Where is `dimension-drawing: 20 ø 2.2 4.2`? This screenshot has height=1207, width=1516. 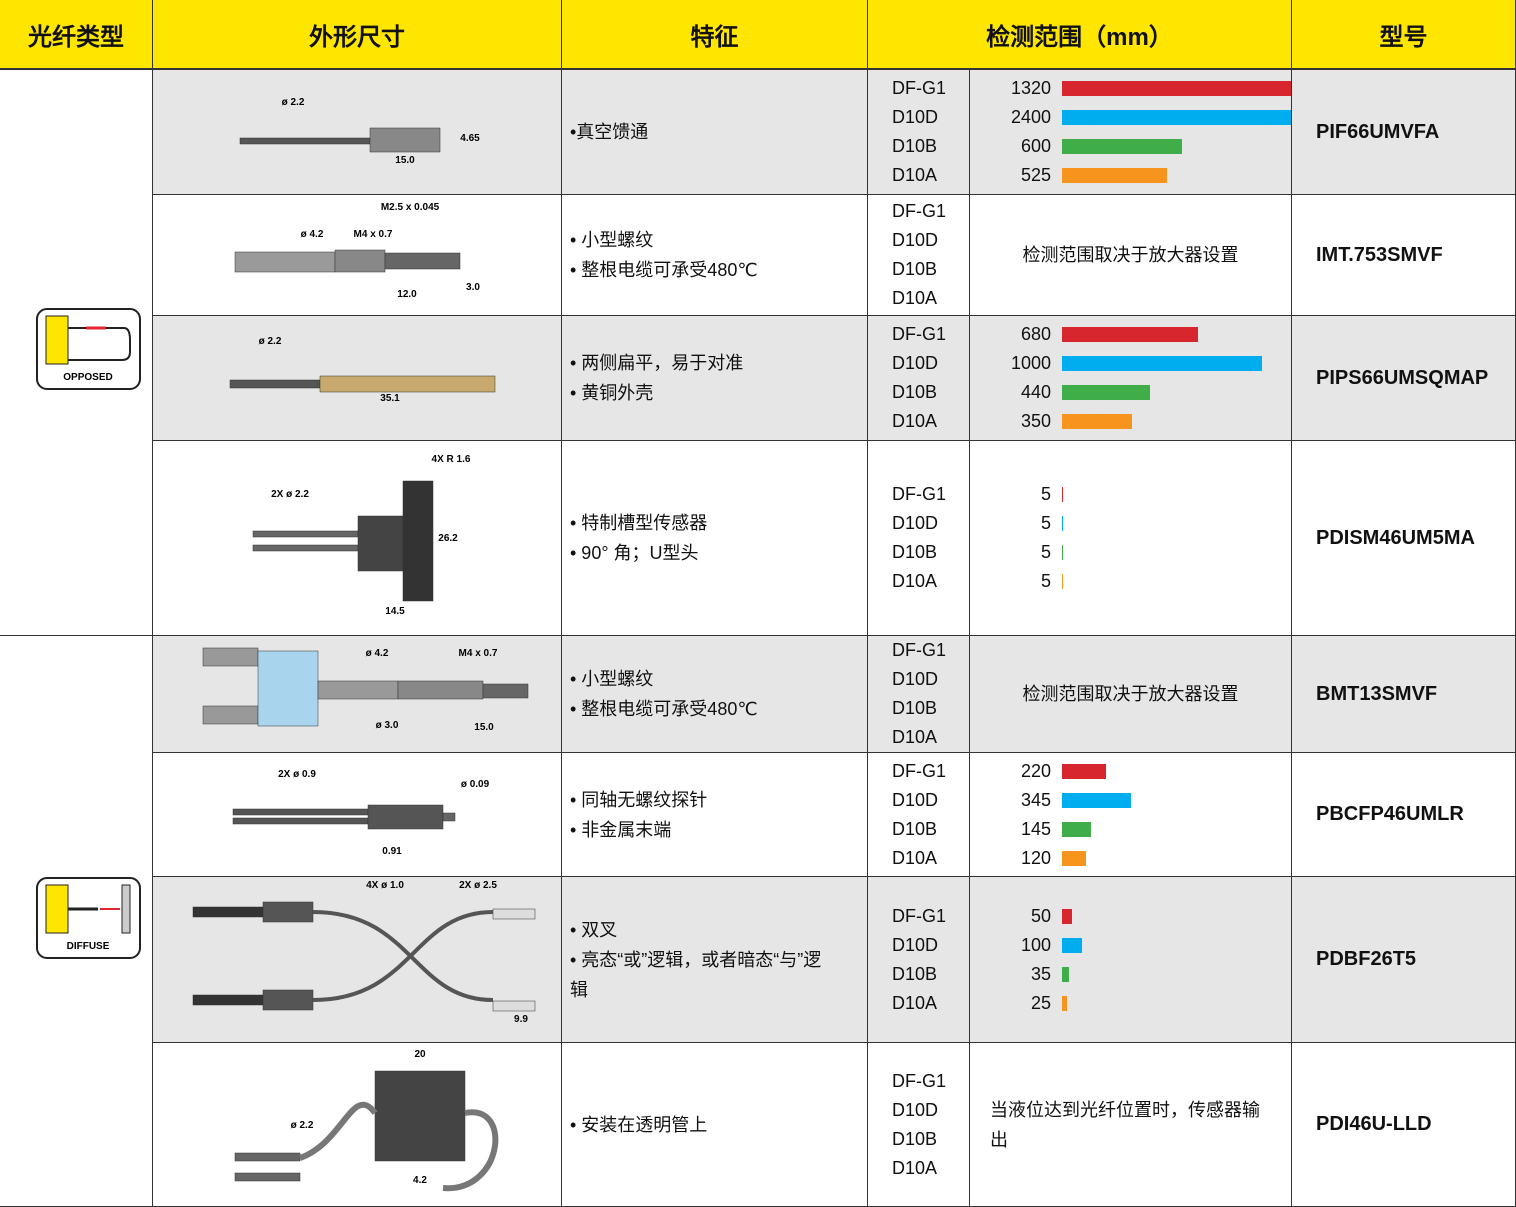 dimension-drawing: 20 ø 2.2 4.2 is located at coordinates (366, 1120).